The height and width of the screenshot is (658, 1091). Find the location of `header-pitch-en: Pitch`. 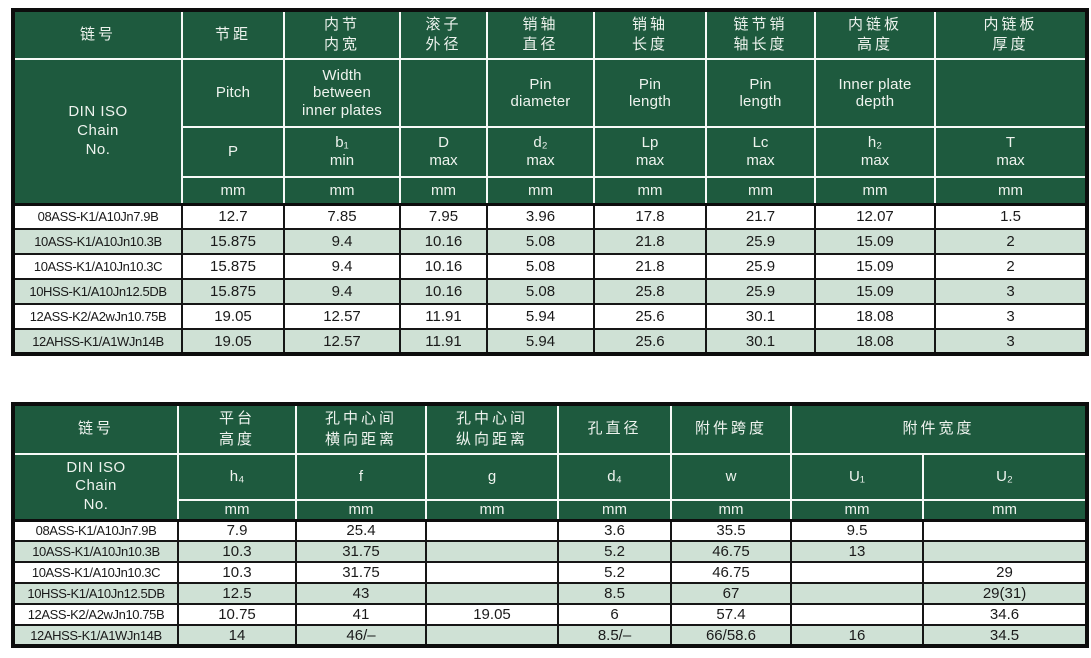

header-pitch-en: Pitch is located at coordinates (233, 93).